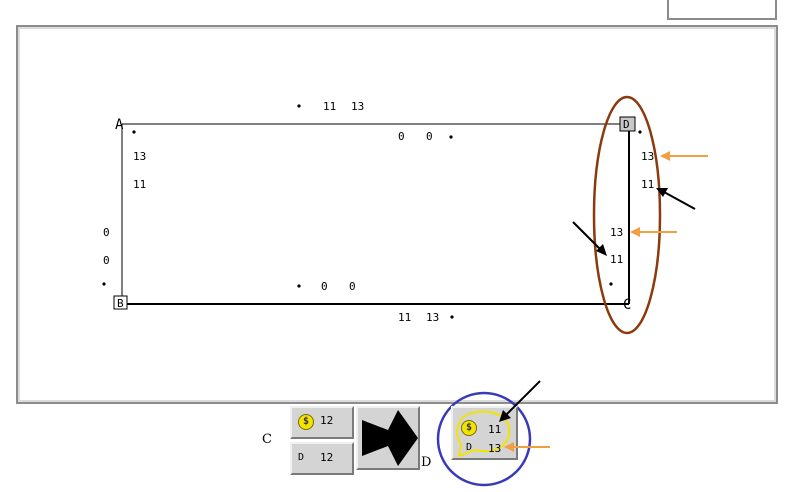 Image resolution: width=793 pixels, height=492 pixels. What do you see at coordinates (267, 439) in the screenshot?
I see `controls-left-label: C` at bounding box center [267, 439].